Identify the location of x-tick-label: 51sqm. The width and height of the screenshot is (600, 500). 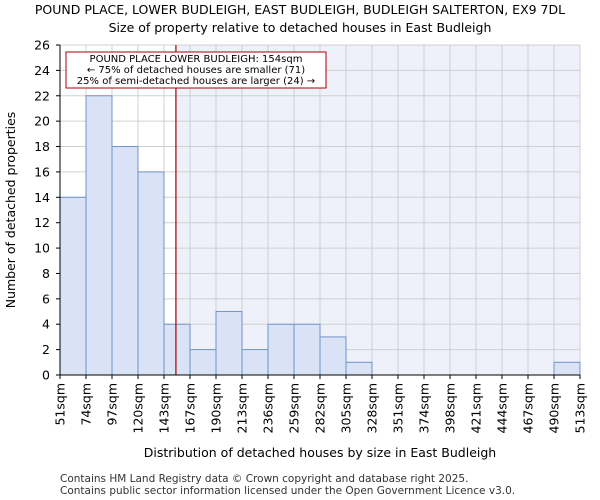
(60, 404).